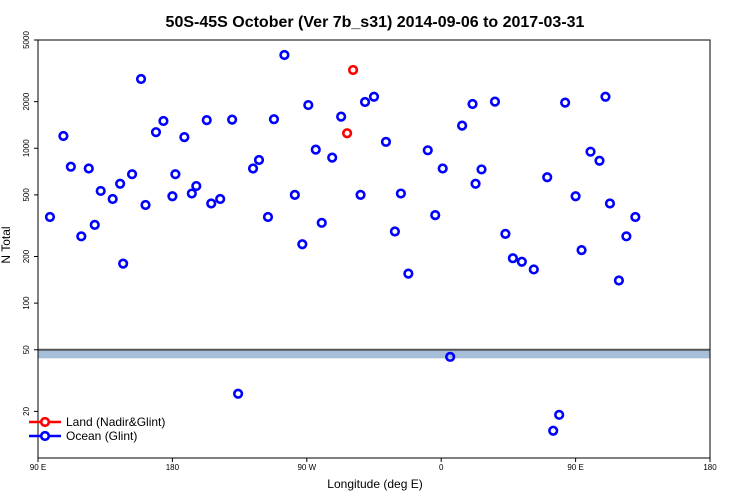 The image size is (750, 500). Describe the element at coordinates (374, 484) in the screenshot. I see `x-axis-label: Longitude (deg E)` at that location.